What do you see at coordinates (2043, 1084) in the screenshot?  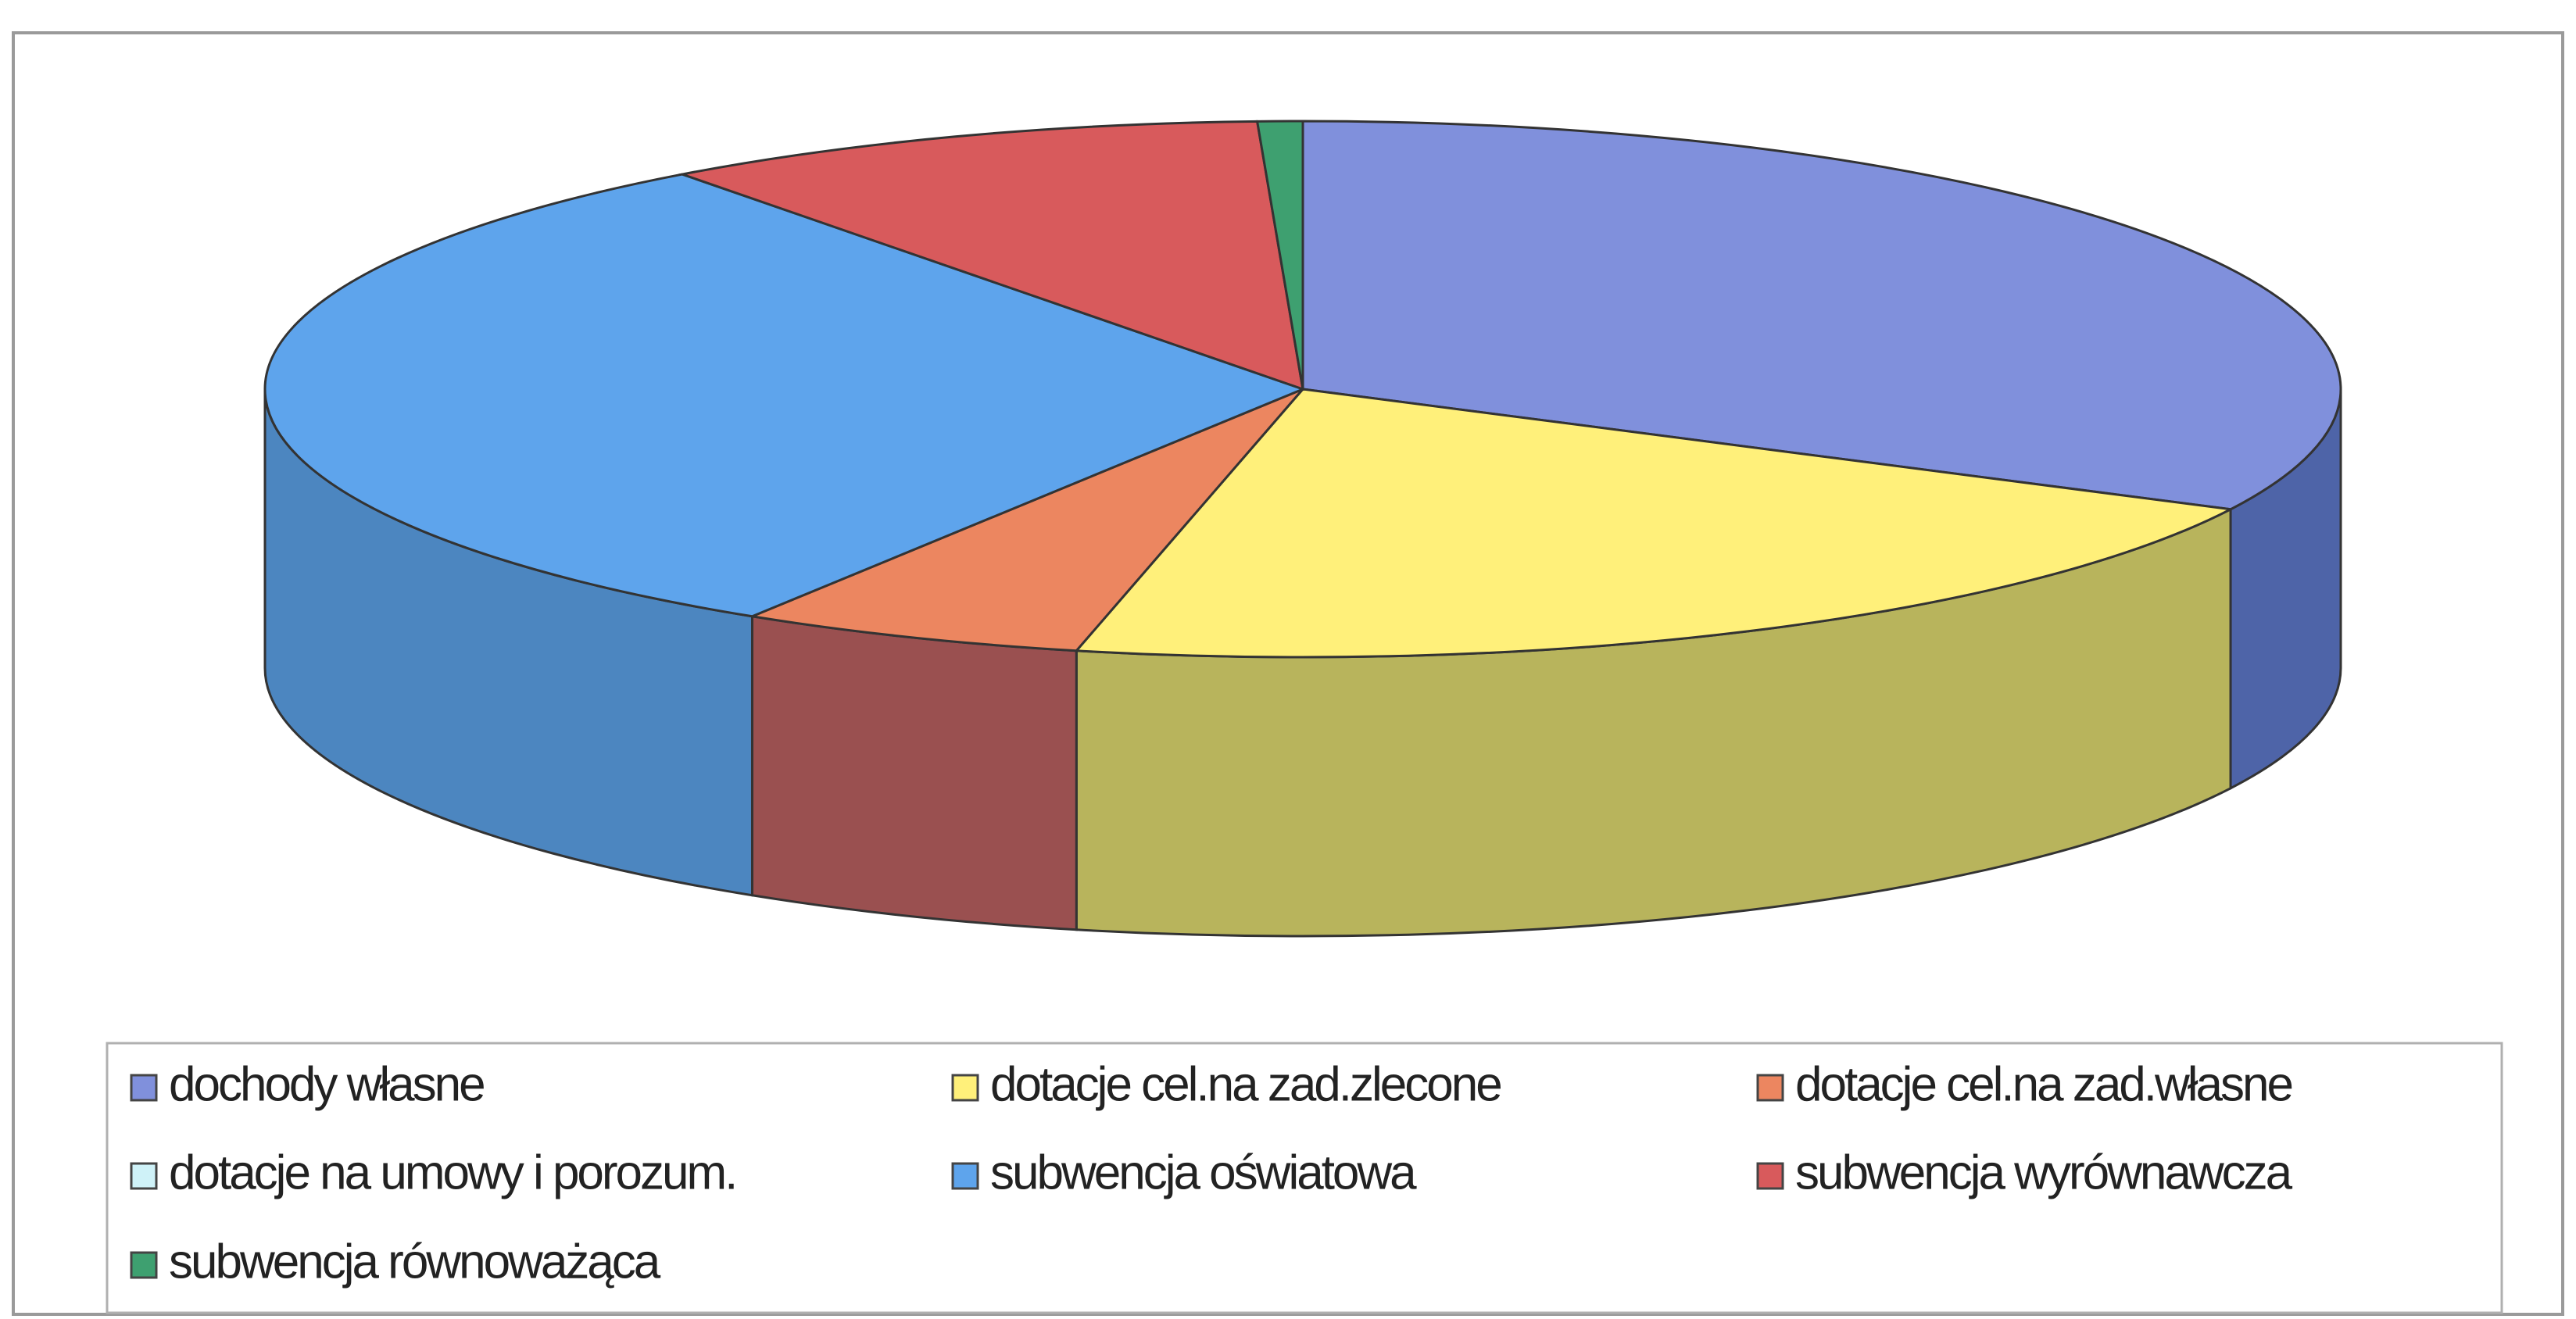 I see `legend-label: dotacje cel.na zad.własne` at bounding box center [2043, 1084].